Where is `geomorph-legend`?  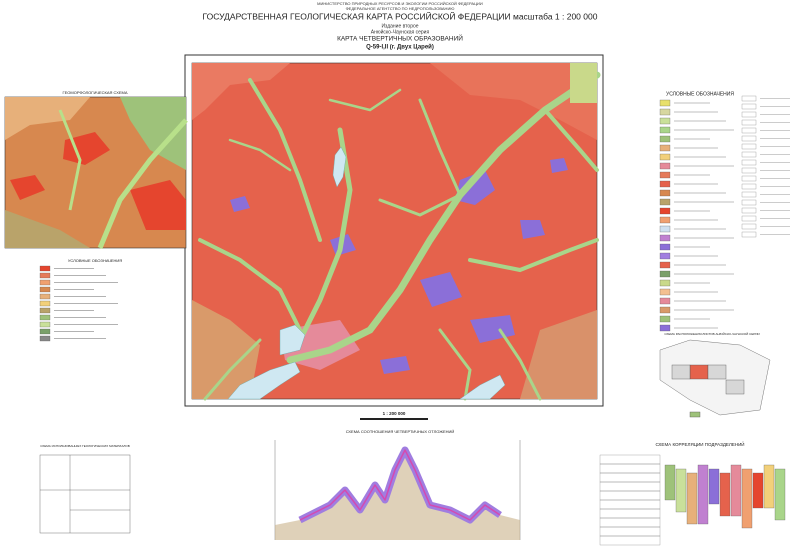 geomorph-legend is located at coordinates (78, 303).